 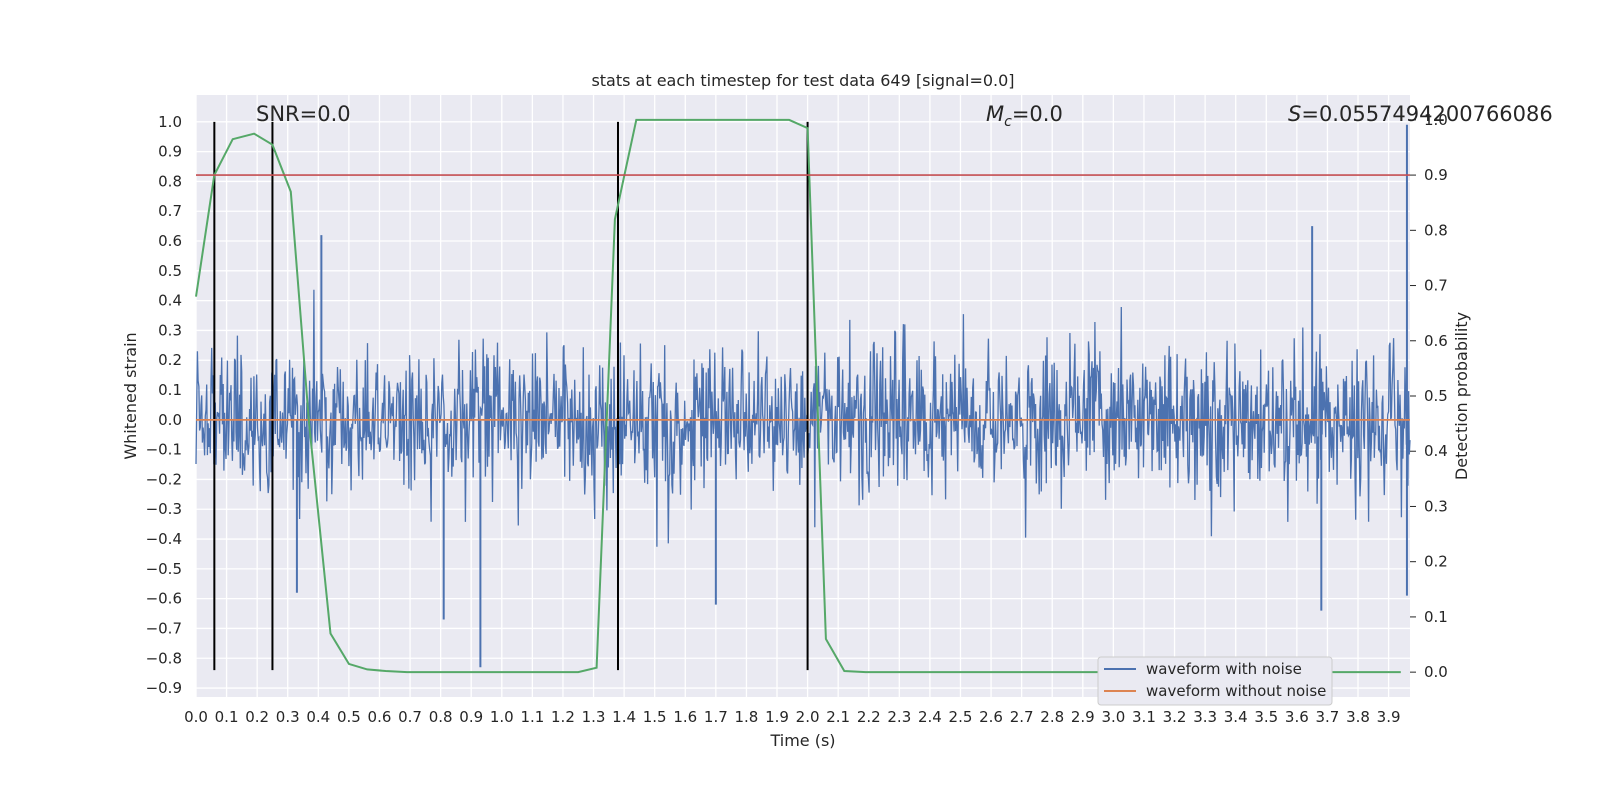 I want to click on right-y-tick-label: 0.1, so click(x=1436, y=617).